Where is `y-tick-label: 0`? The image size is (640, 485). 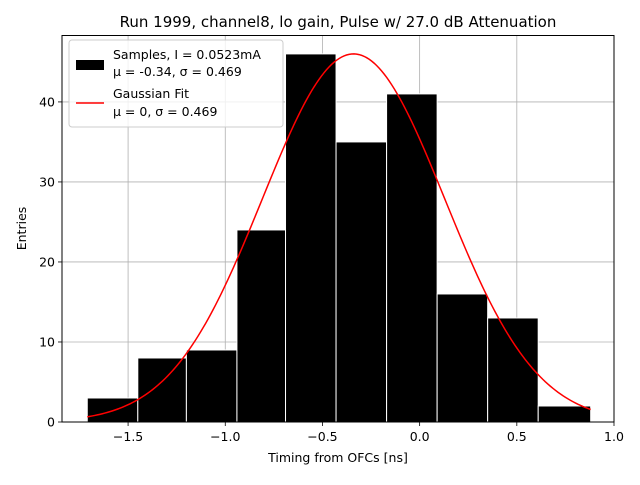 y-tick-label: 0 is located at coordinates (51, 422).